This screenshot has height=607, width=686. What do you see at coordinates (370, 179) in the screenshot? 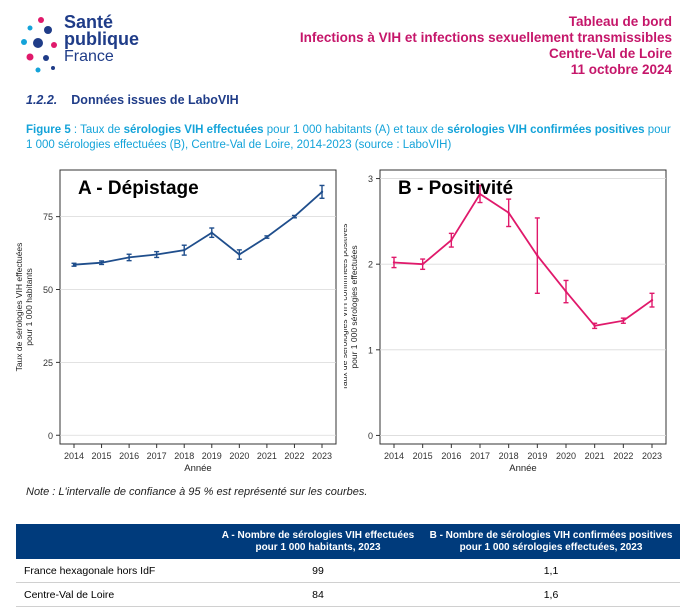
I see `y-tick-label: 3` at bounding box center [370, 179].